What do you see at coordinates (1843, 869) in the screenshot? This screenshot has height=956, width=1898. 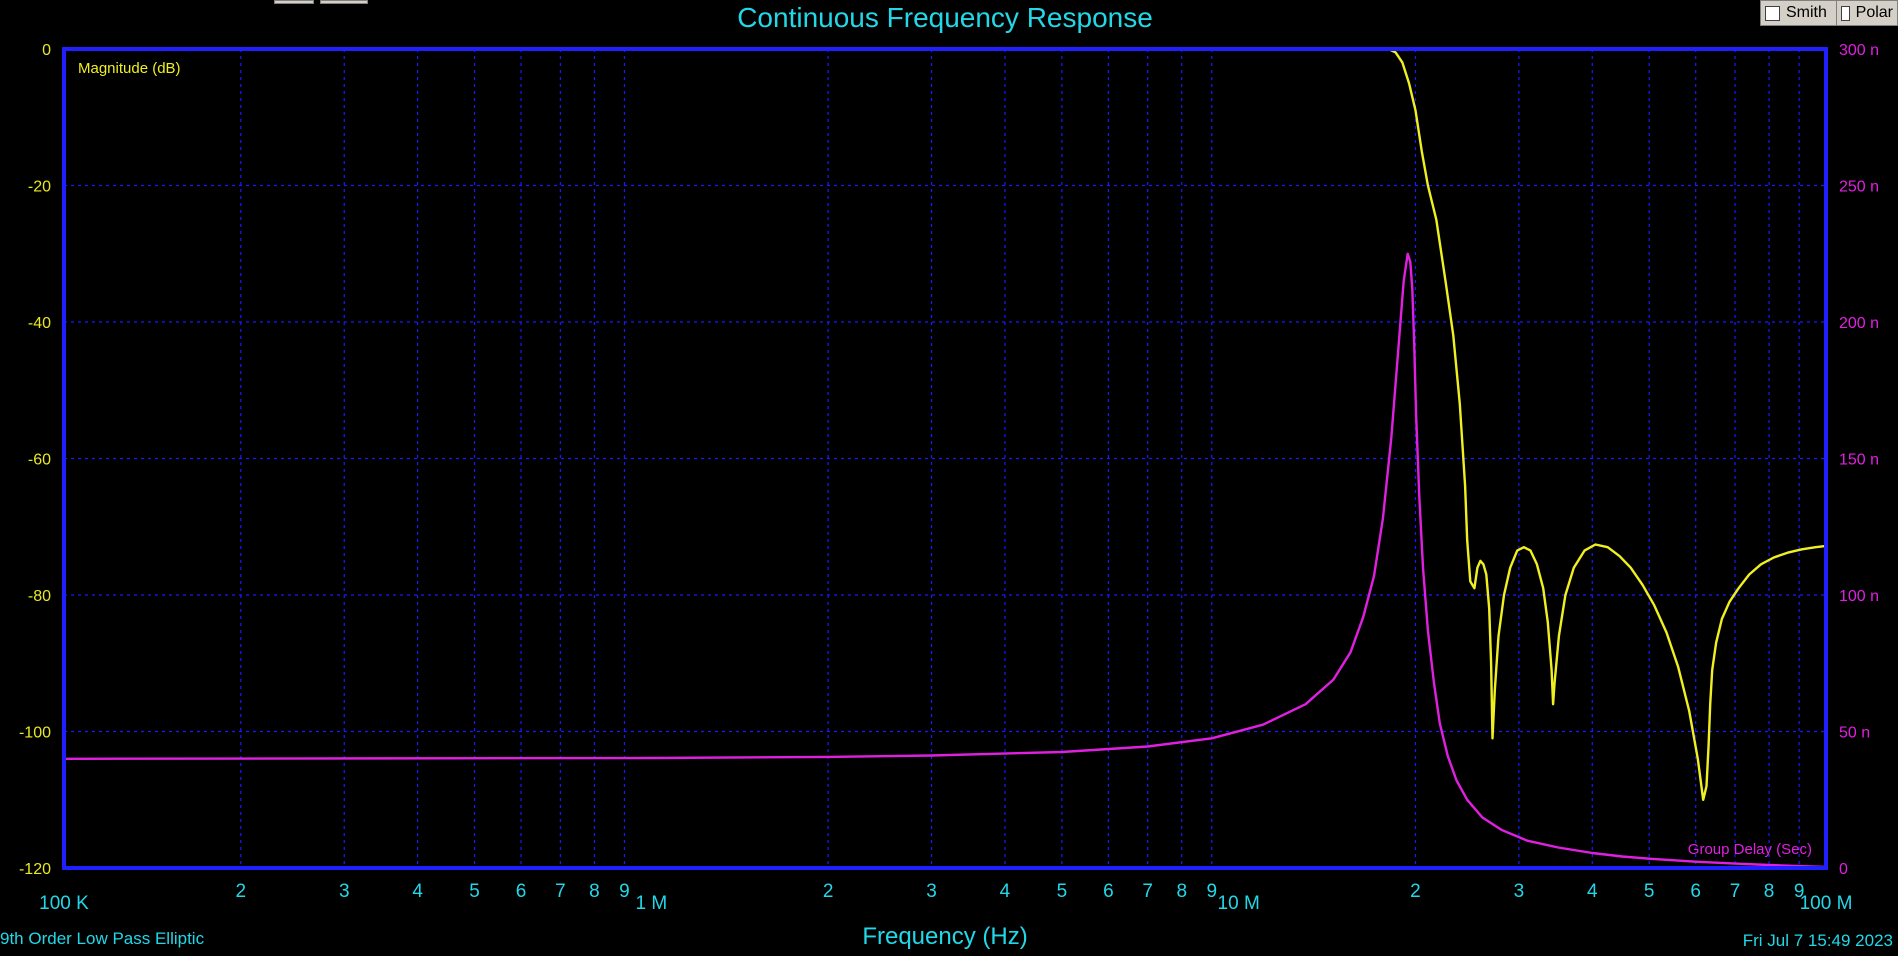 I see `y-right-tick-label: 0` at bounding box center [1843, 869].